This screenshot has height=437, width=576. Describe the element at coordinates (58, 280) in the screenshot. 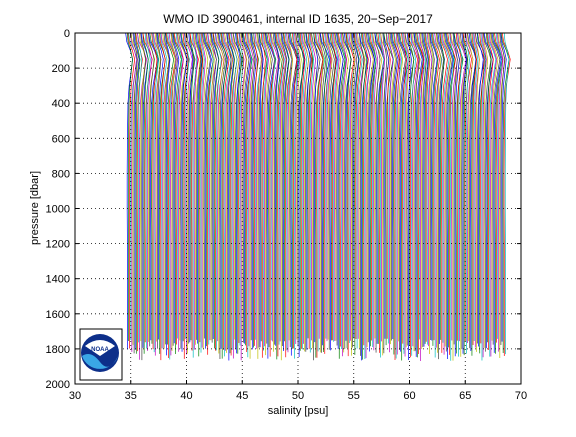

I see `y-tick-label: 1400` at that location.